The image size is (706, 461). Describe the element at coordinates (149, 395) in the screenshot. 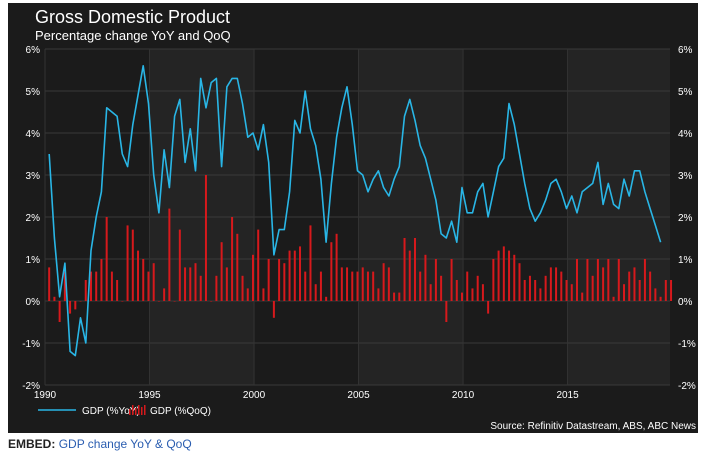

I see `x-tick-label: 1995` at that location.